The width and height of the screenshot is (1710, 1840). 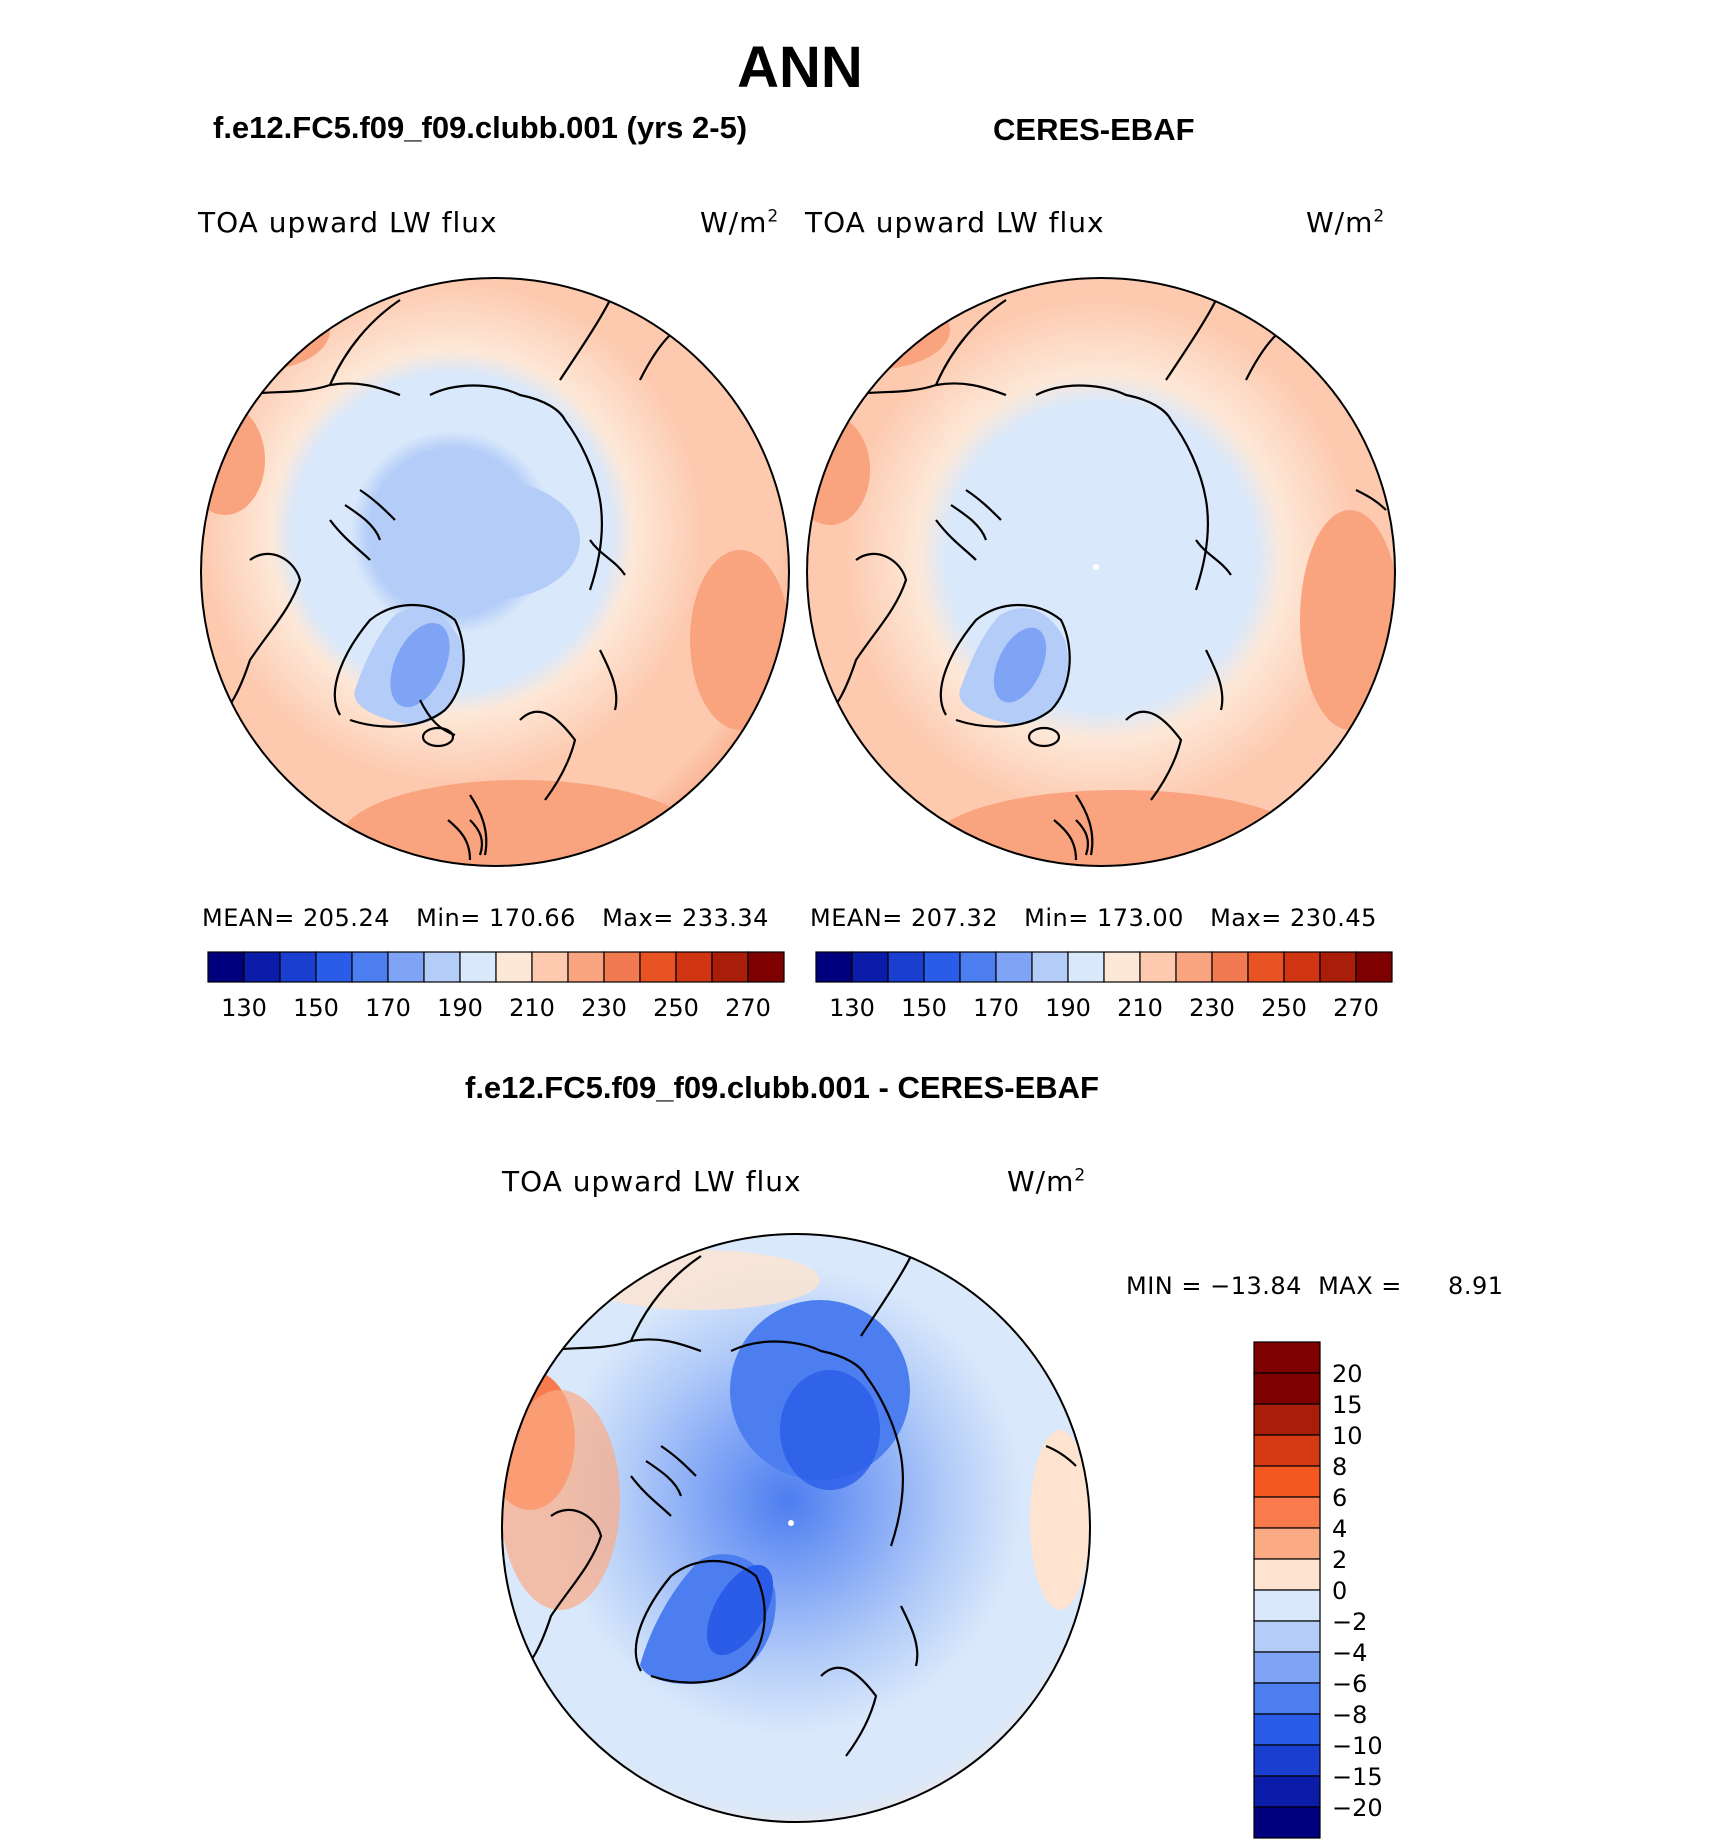 What do you see at coordinates (532, 1008) in the screenshot?
I see `left-colorbar-tick-label: 210` at bounding box center [532, 1008].